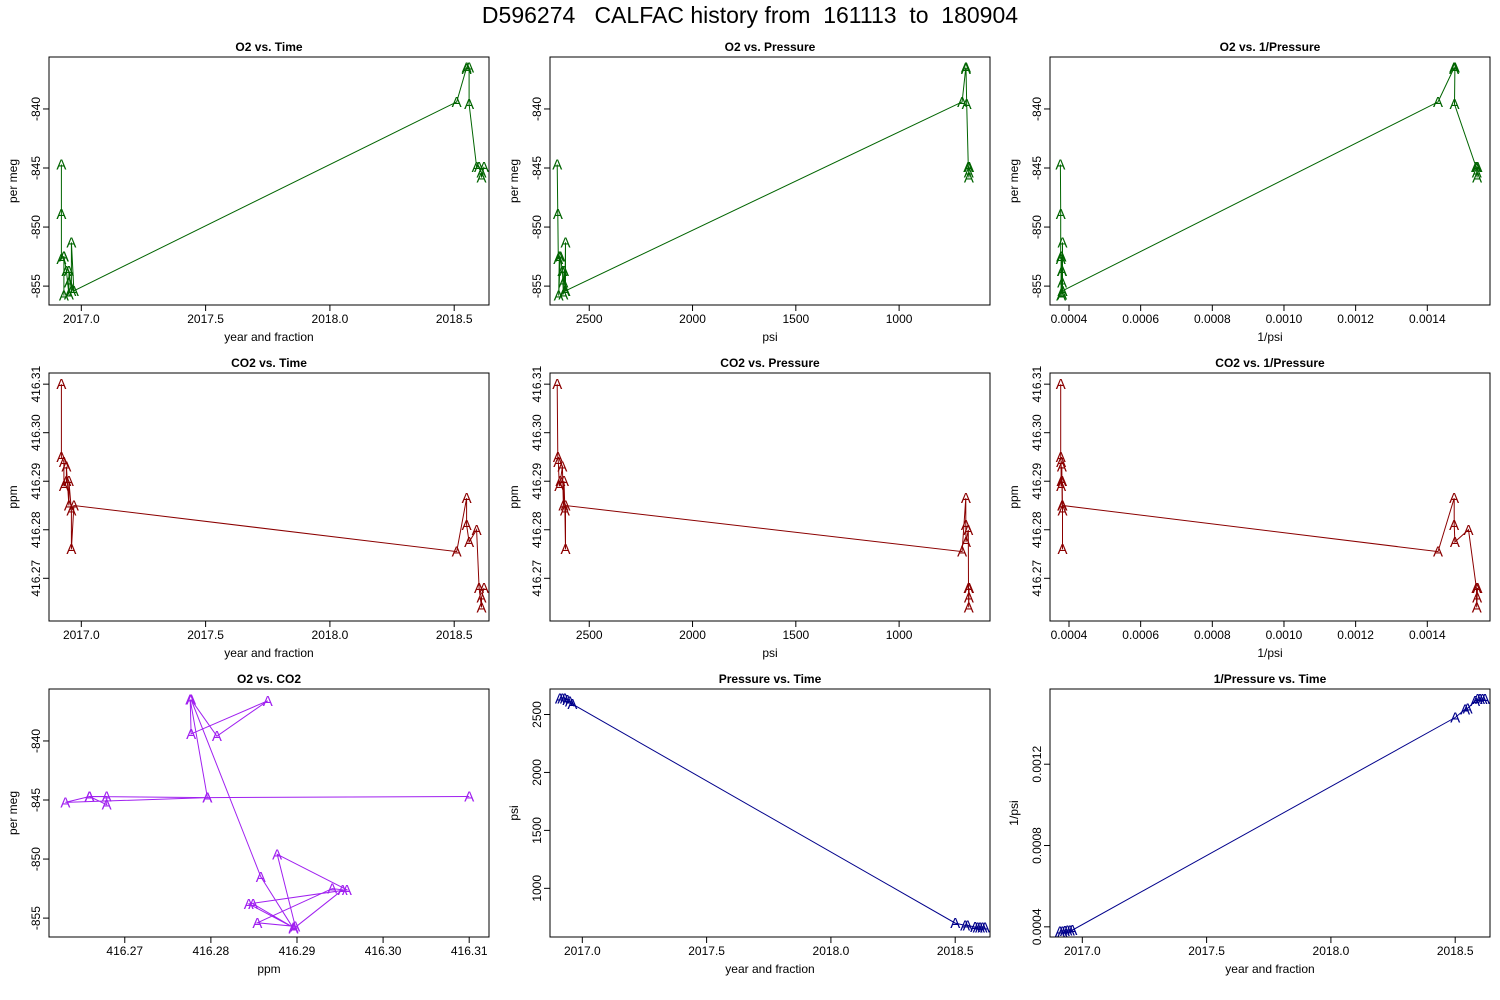  I want to click on x-tick-label: 0.0010, so click(1284, 319).